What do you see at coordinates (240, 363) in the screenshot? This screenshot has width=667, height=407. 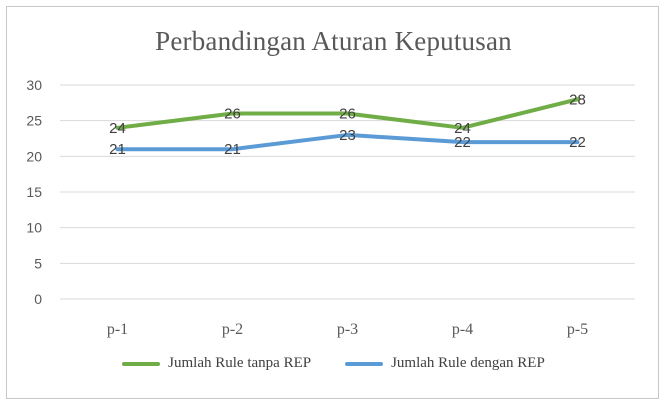 I see `legend-label-series-1: Jumlah Rule tanpa REP` at bounding box center [240, 363].